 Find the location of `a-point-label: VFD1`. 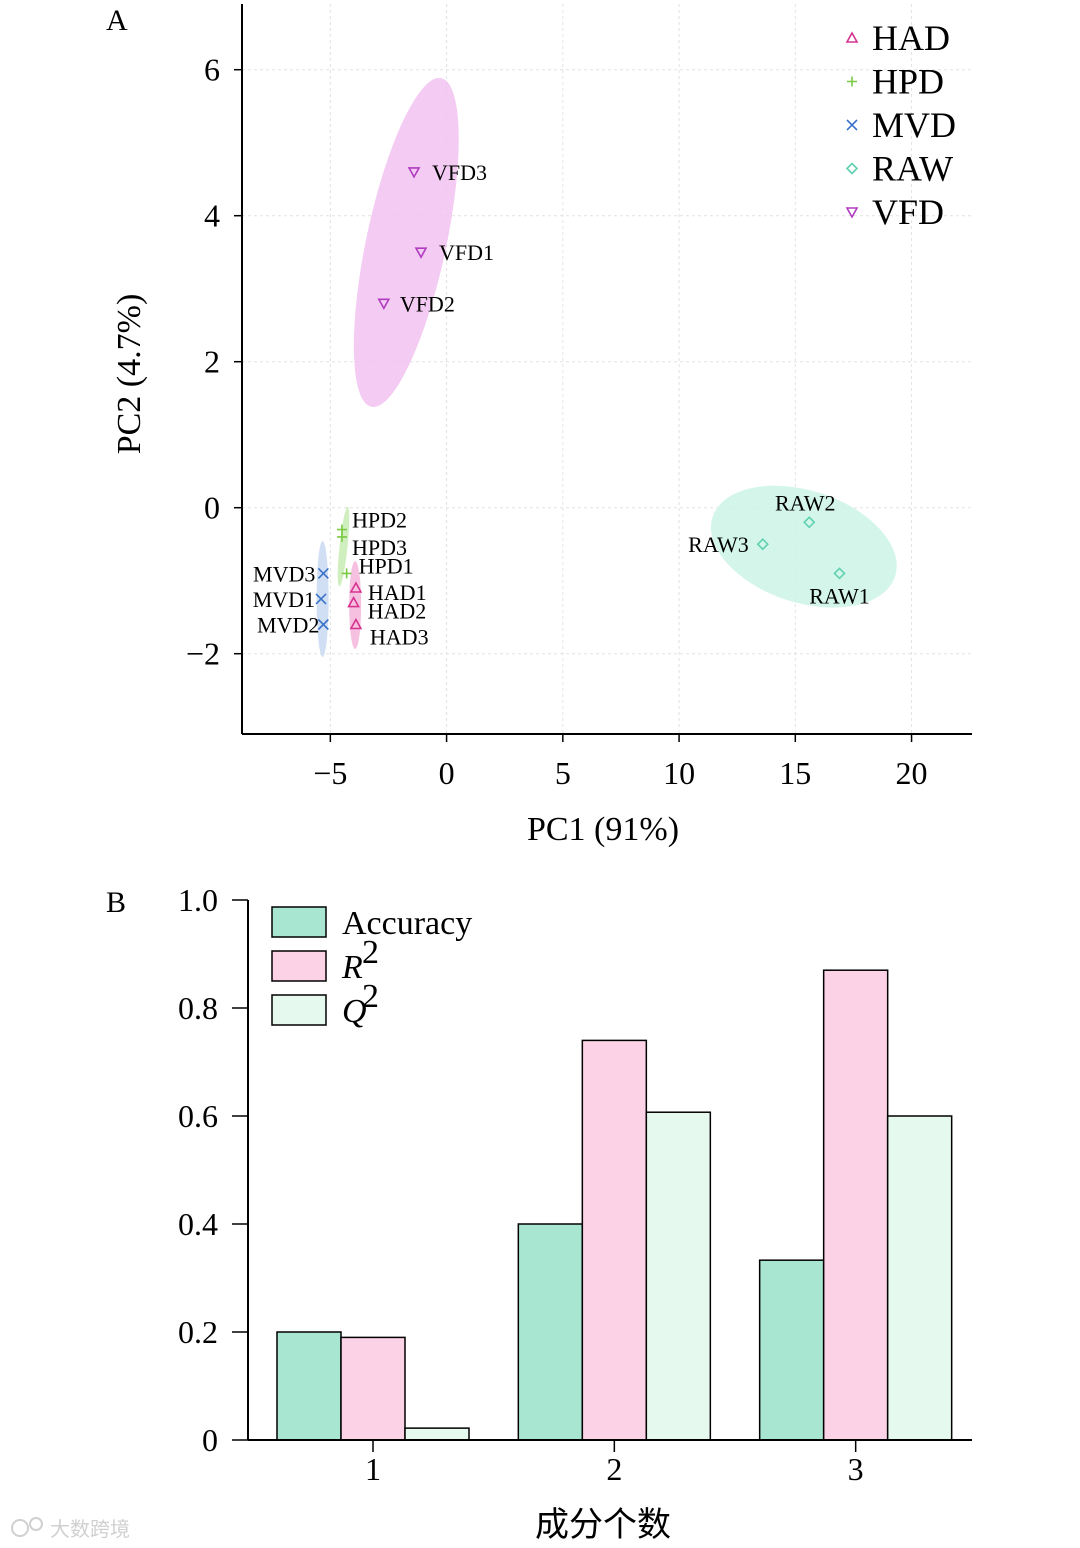

a-point-label: VFD1 is located at coordinates (466, 252).